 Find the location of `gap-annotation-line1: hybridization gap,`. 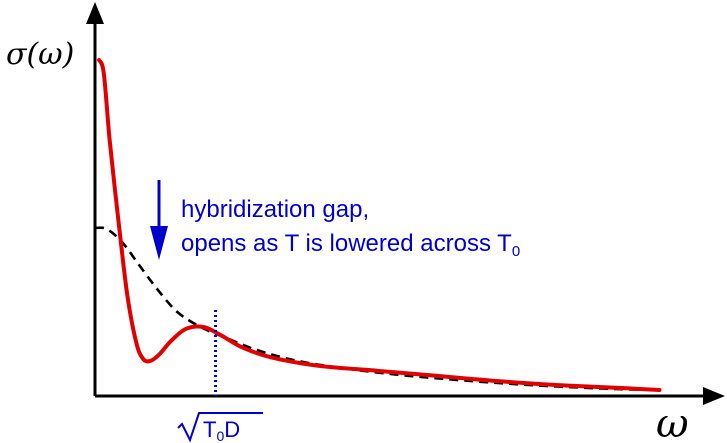

gap-annotation-line1: hybridization gap, is located at coordinates (275, 209).